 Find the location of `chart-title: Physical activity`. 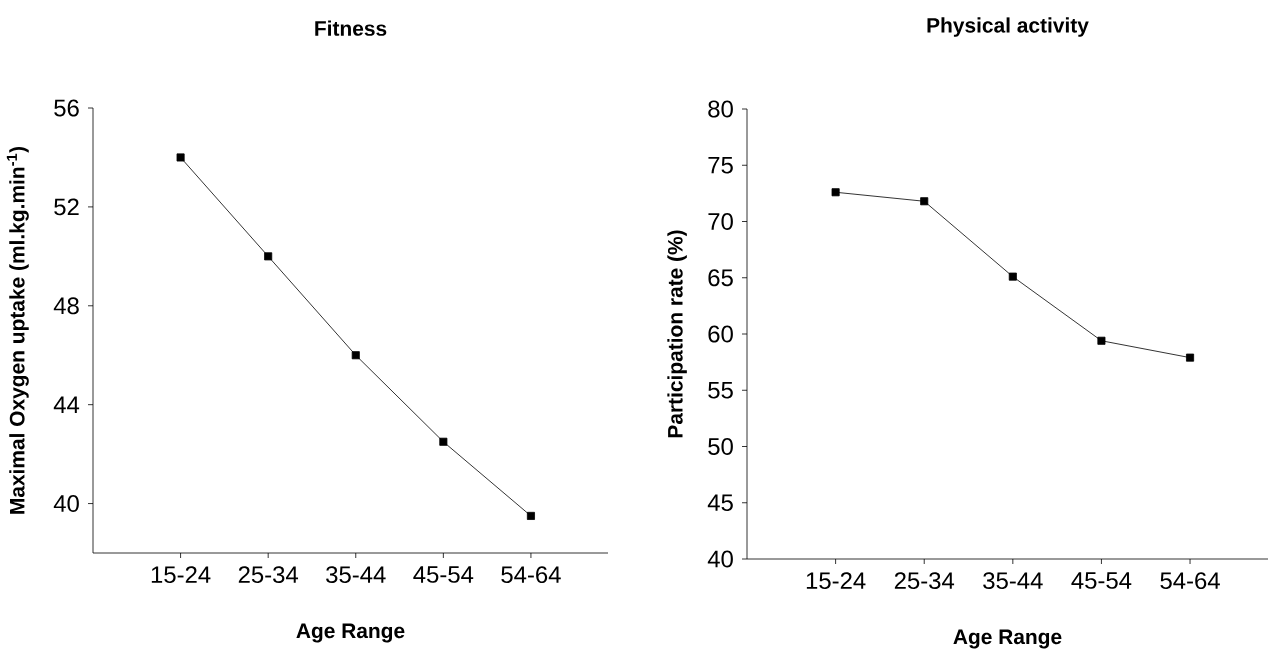

chart-title: Physical activity is located at coordinates (1008, 27).